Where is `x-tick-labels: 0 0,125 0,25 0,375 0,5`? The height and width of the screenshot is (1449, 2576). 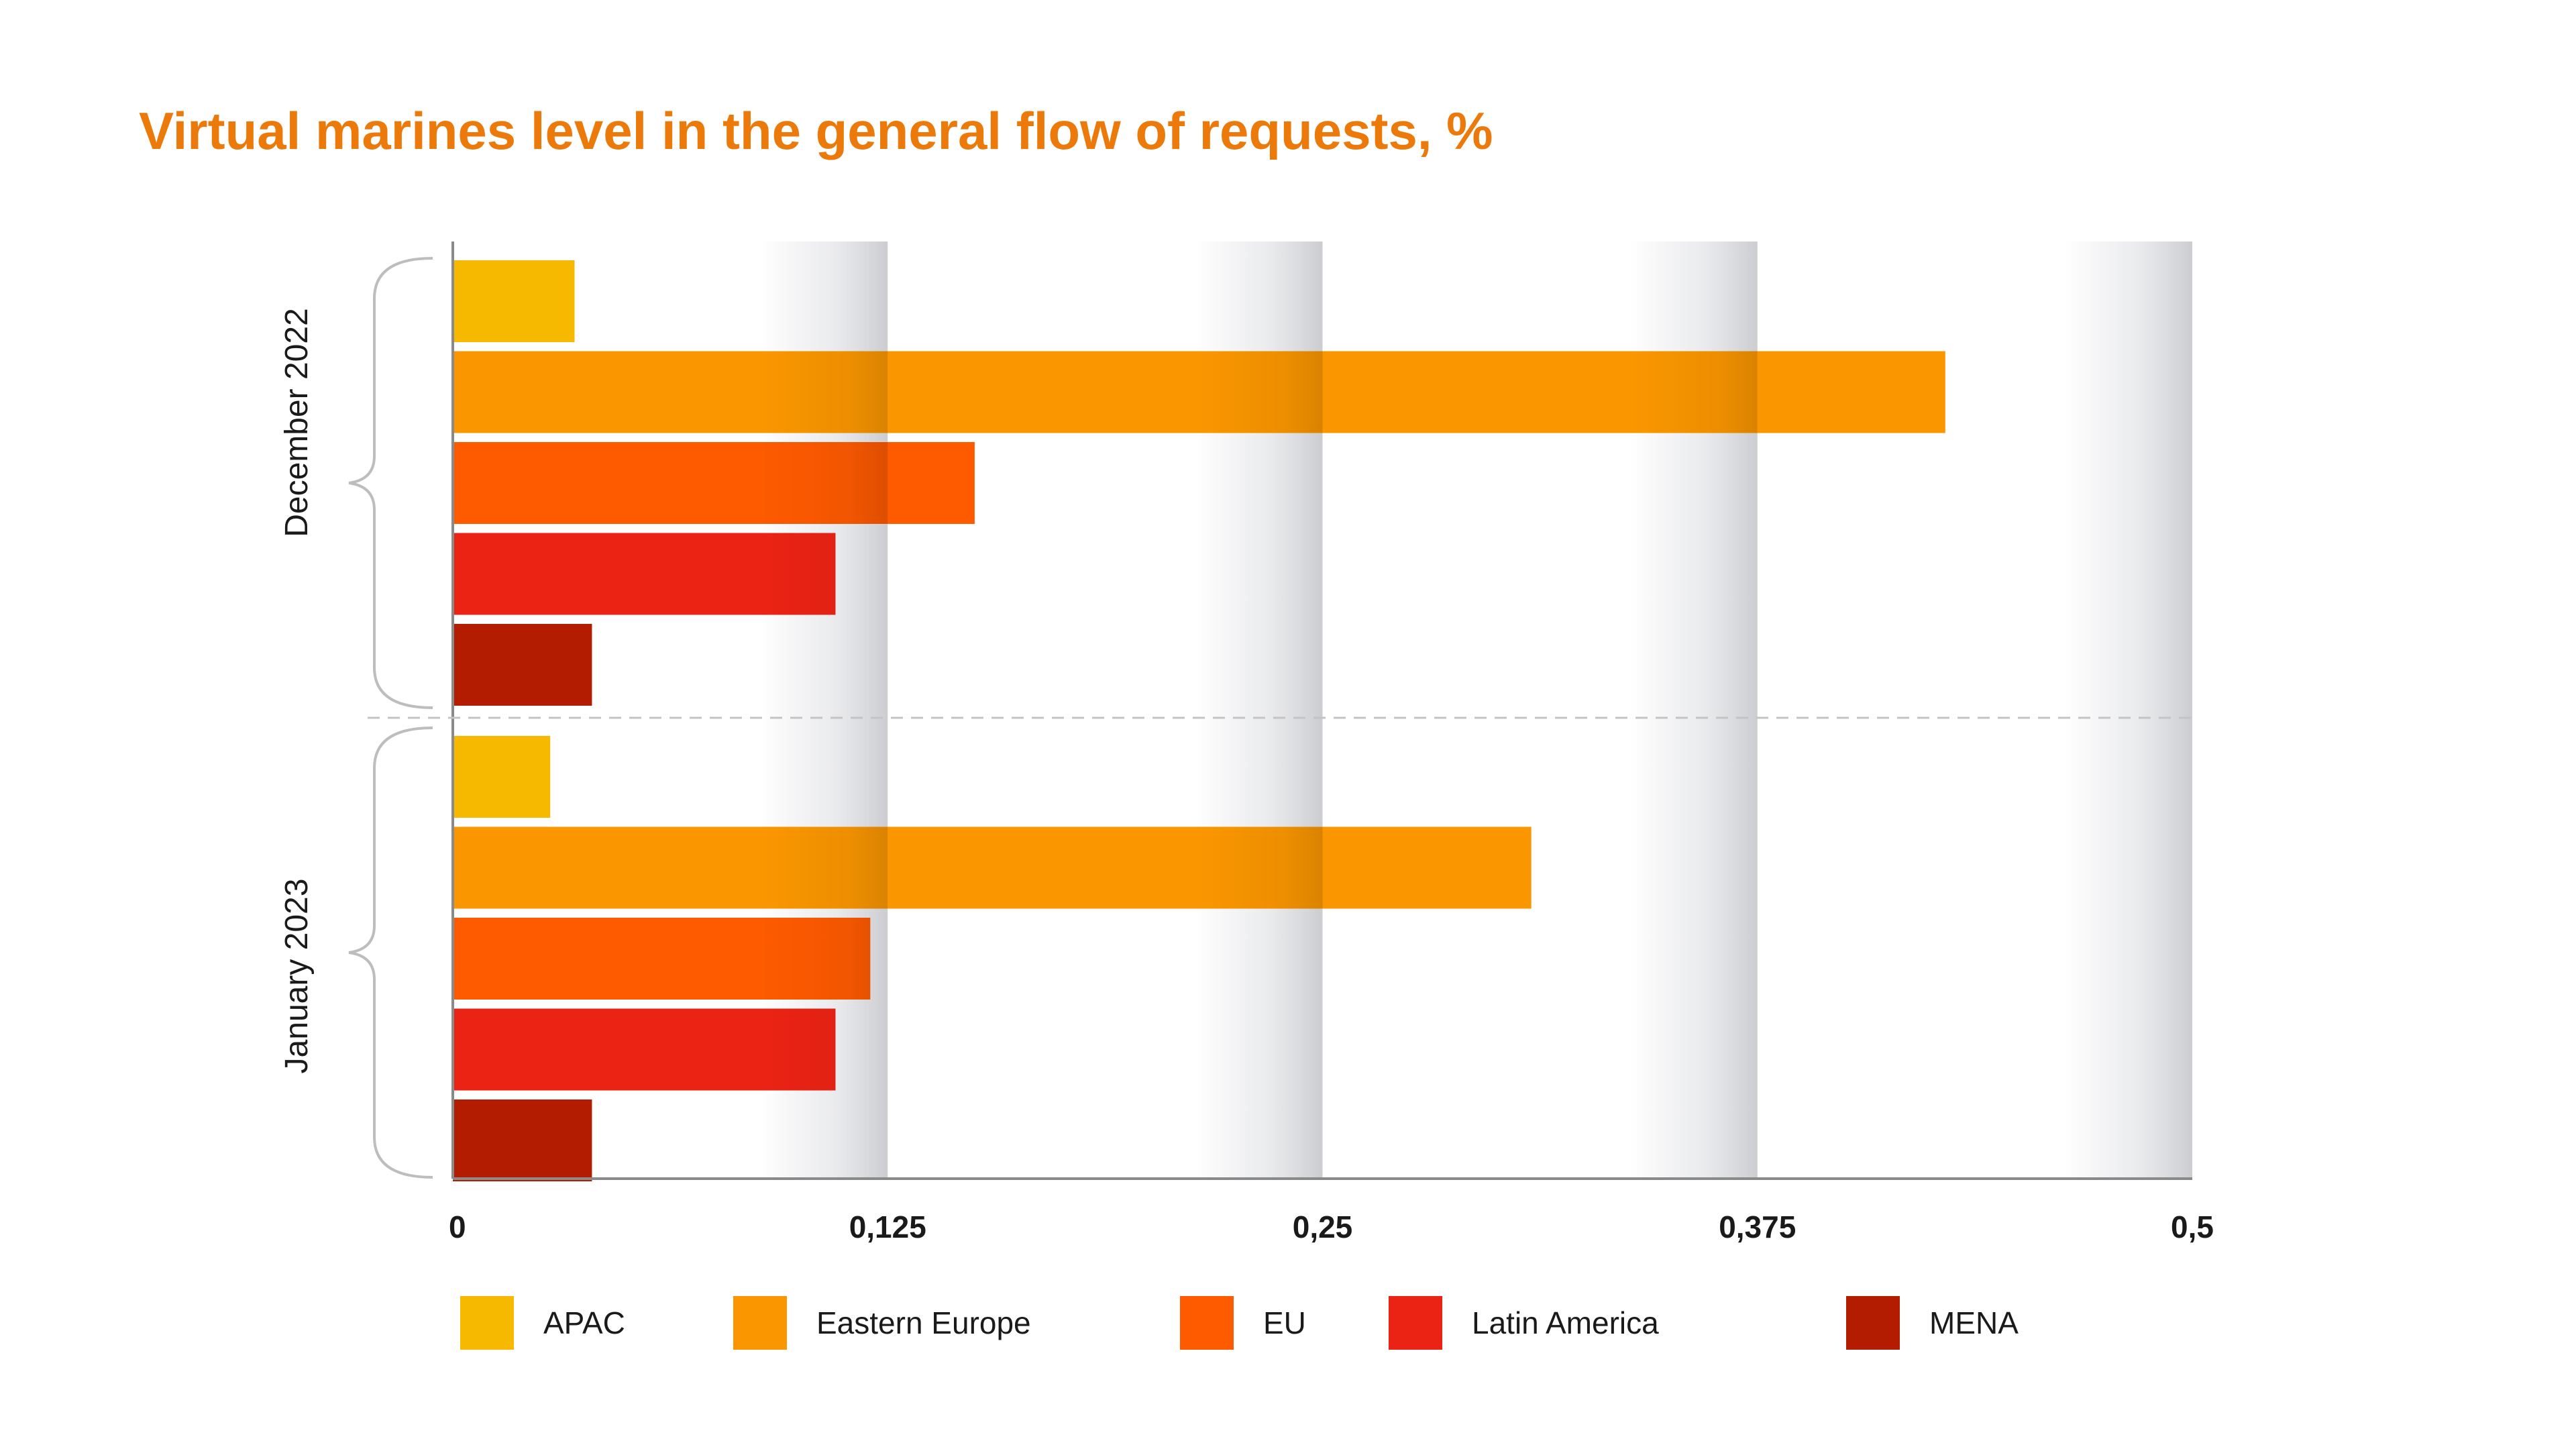 x-tick-labels: 0 0,125 0,25 0,375 0,5 is located at coordinates (1331, 1227).